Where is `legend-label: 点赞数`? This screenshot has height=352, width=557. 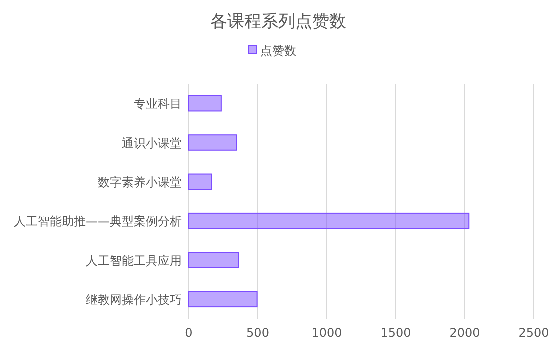 legend-label: 点赞数 is located at coordinates (278, 51).